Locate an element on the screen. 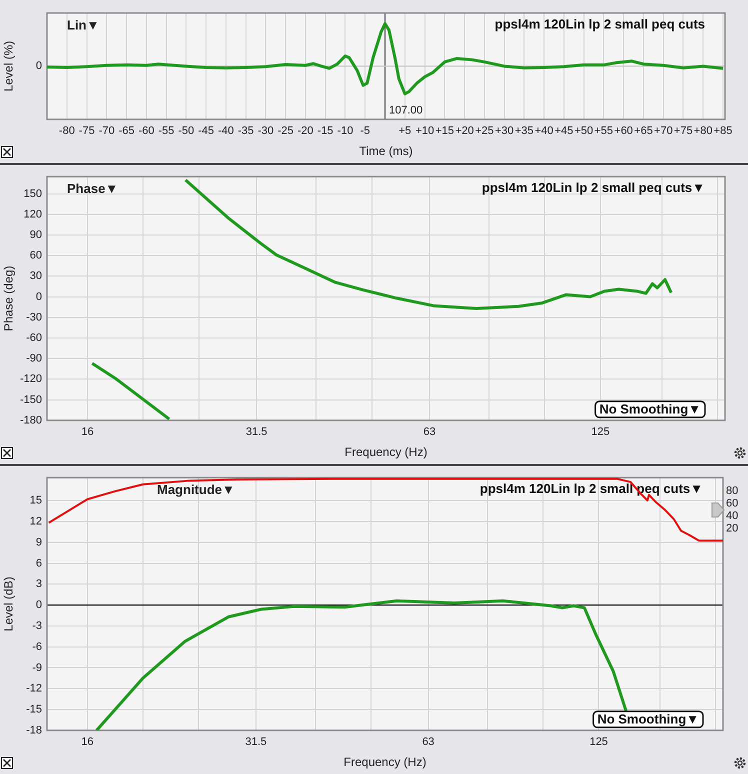 This screenshot has width=748, height=774. y-tick-label: -120 is located at coordinates (31, 379).